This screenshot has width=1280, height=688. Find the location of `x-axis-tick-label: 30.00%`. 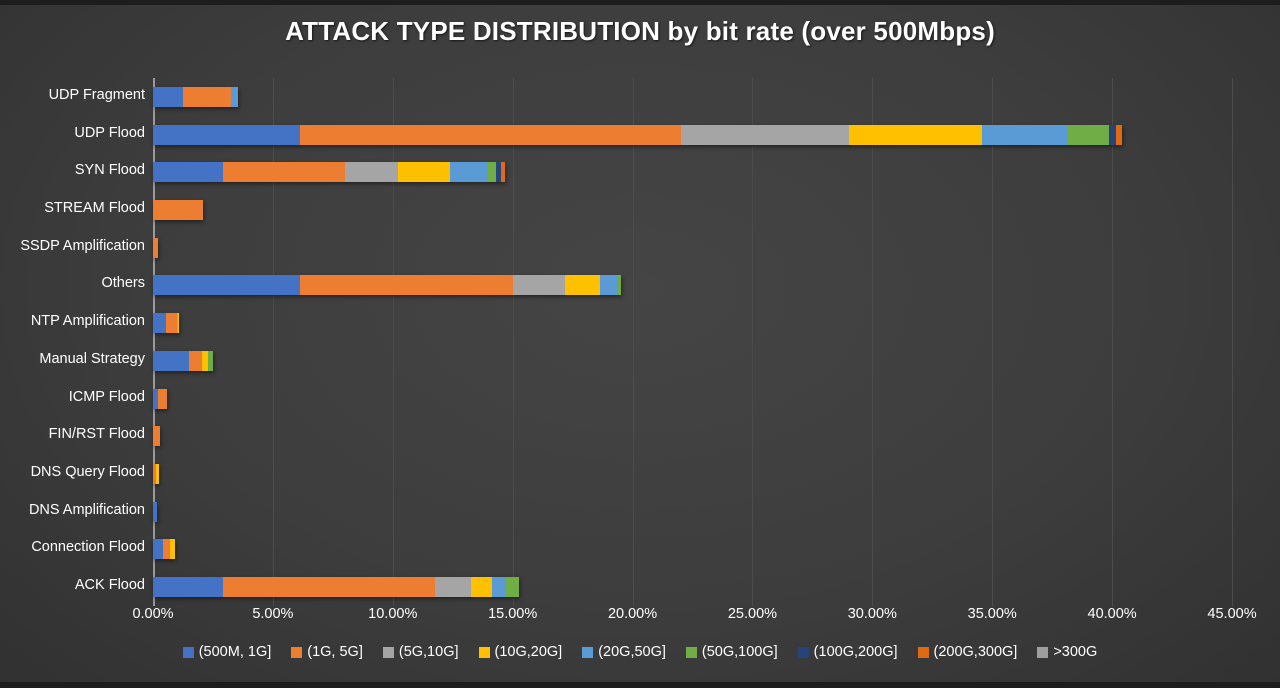

x-axis-tick-label: 30.00% is located at coordinates (872, 614).